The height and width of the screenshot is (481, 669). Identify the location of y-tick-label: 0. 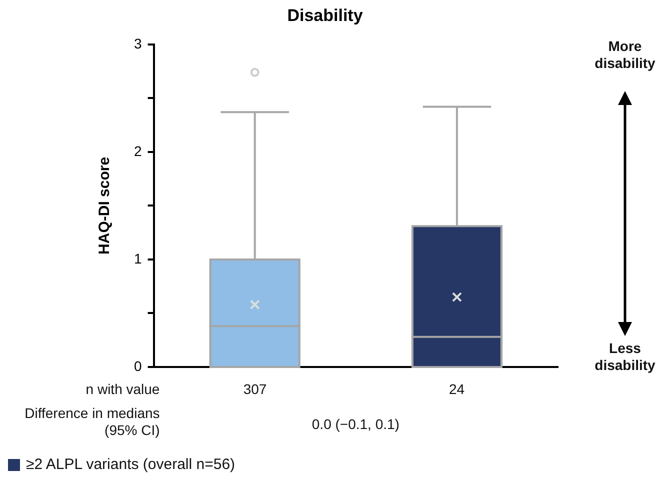
(138, 366).